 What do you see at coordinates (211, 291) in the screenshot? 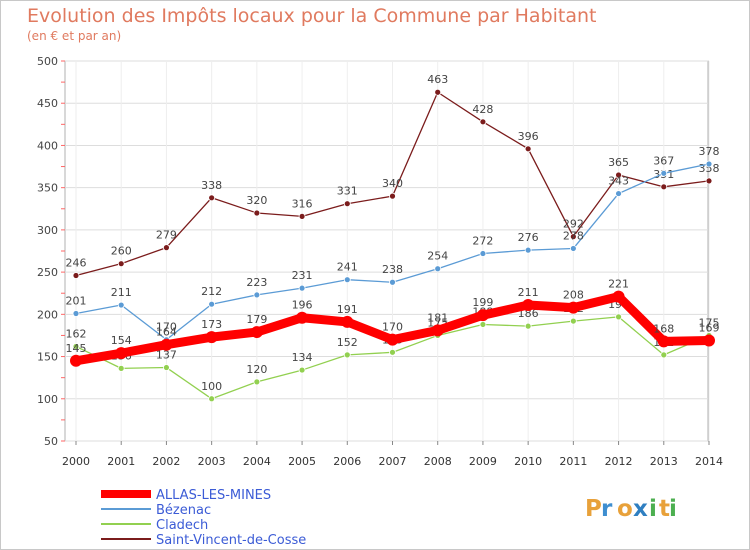
I see `data-label: 212` at bounding box center [211, 291].